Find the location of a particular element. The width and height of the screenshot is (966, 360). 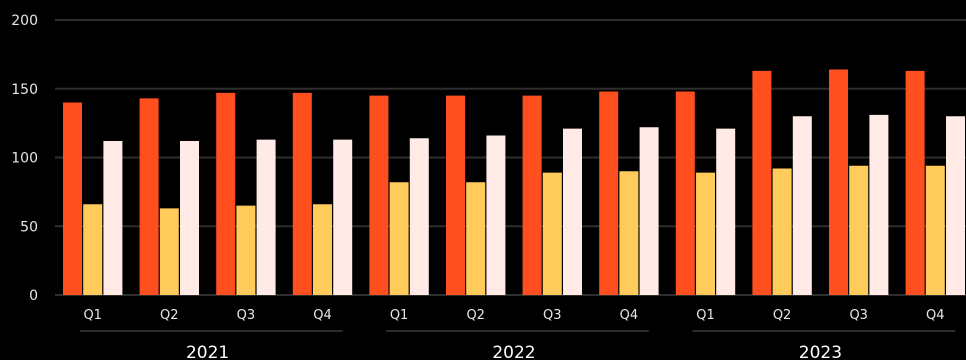

y-tick-label: 150 is located at coordinates (24, 90).